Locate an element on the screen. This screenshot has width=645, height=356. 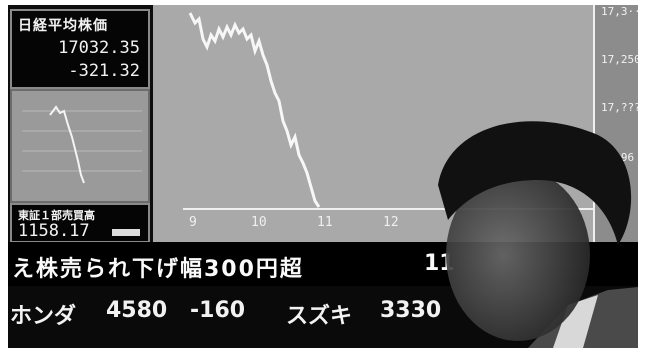
stock-1-change: -160 is located at coordinates (218, 310).